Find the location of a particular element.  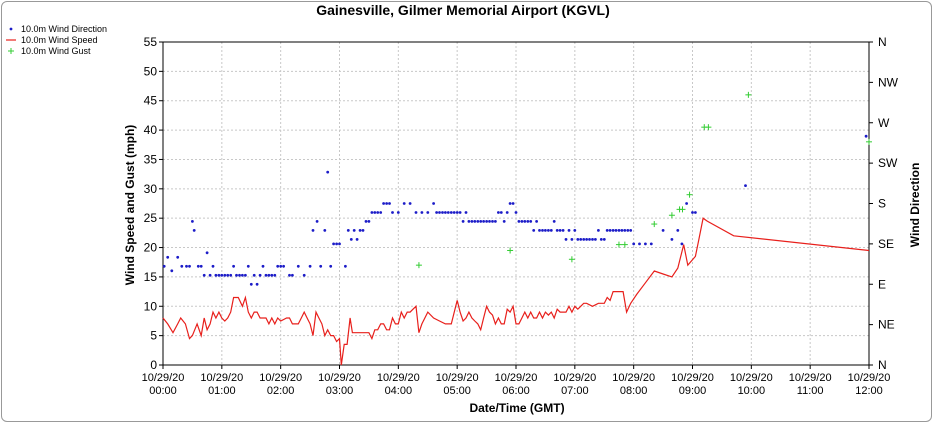

x-tick-label-time: 05:00 is located at coordinates (457, 391).